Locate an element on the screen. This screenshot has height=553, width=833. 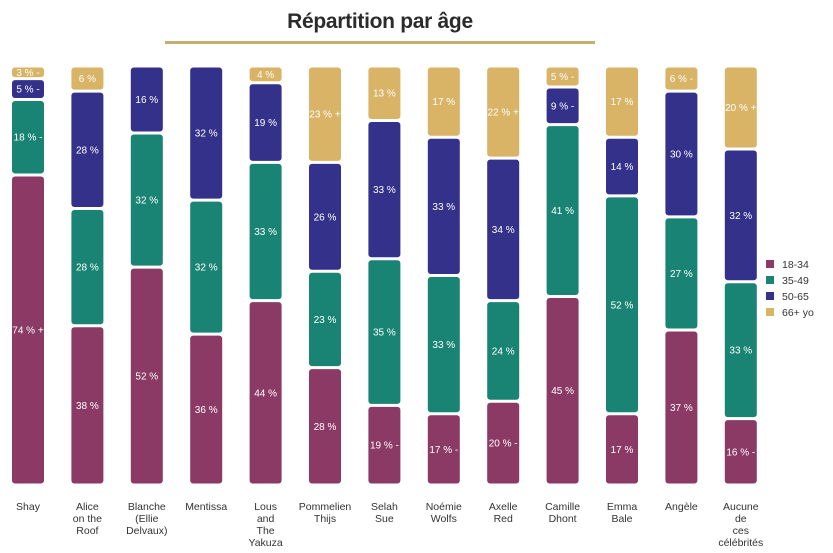
category-label-line: Delvaux) is located at coordinates (146, 531).